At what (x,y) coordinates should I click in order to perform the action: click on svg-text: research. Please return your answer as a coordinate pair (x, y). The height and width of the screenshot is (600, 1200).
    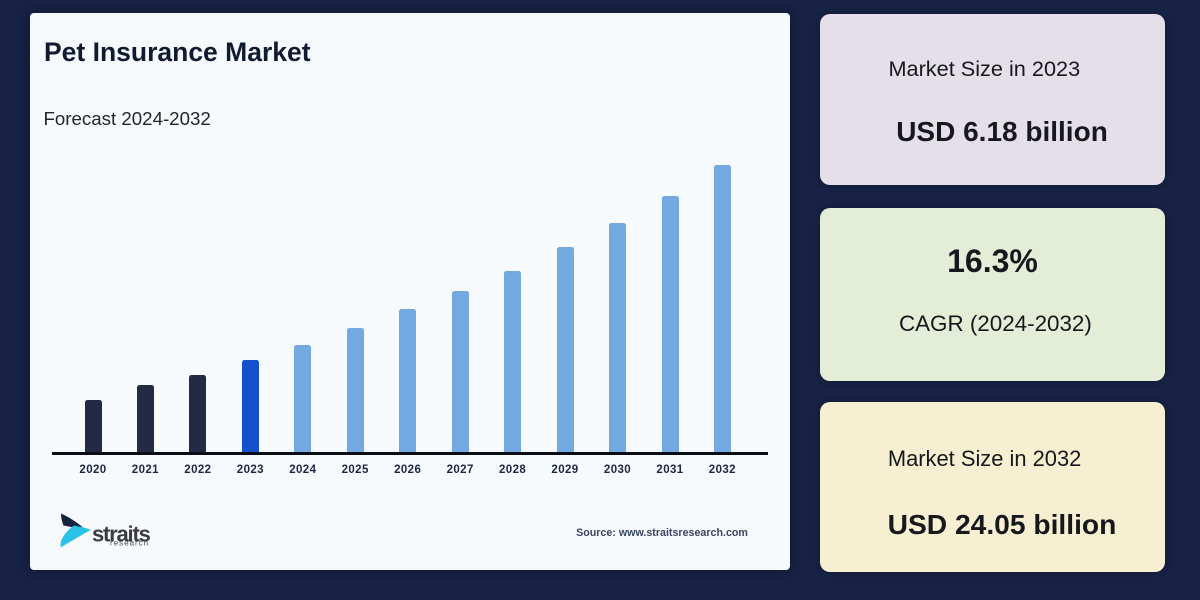
    Looking at the image, I should click on (129, 543).